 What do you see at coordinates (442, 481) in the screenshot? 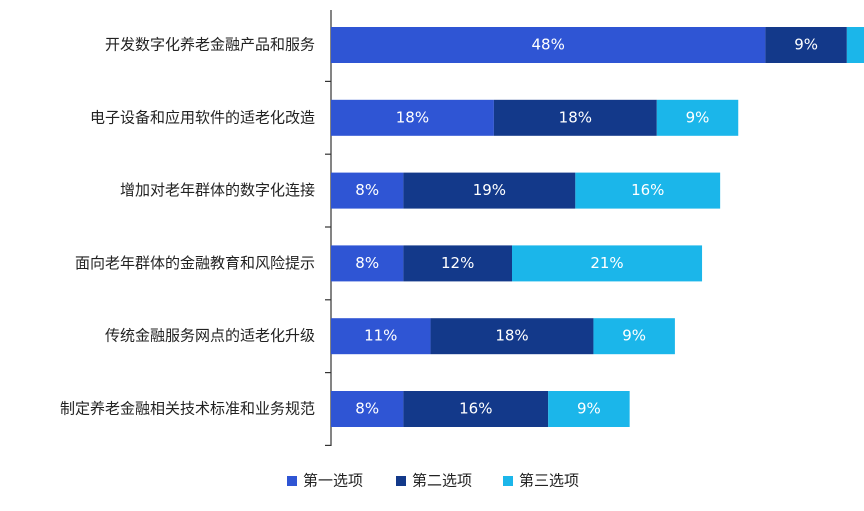
I see `legend-label: 第二选项` at bounding box center [442, 481].